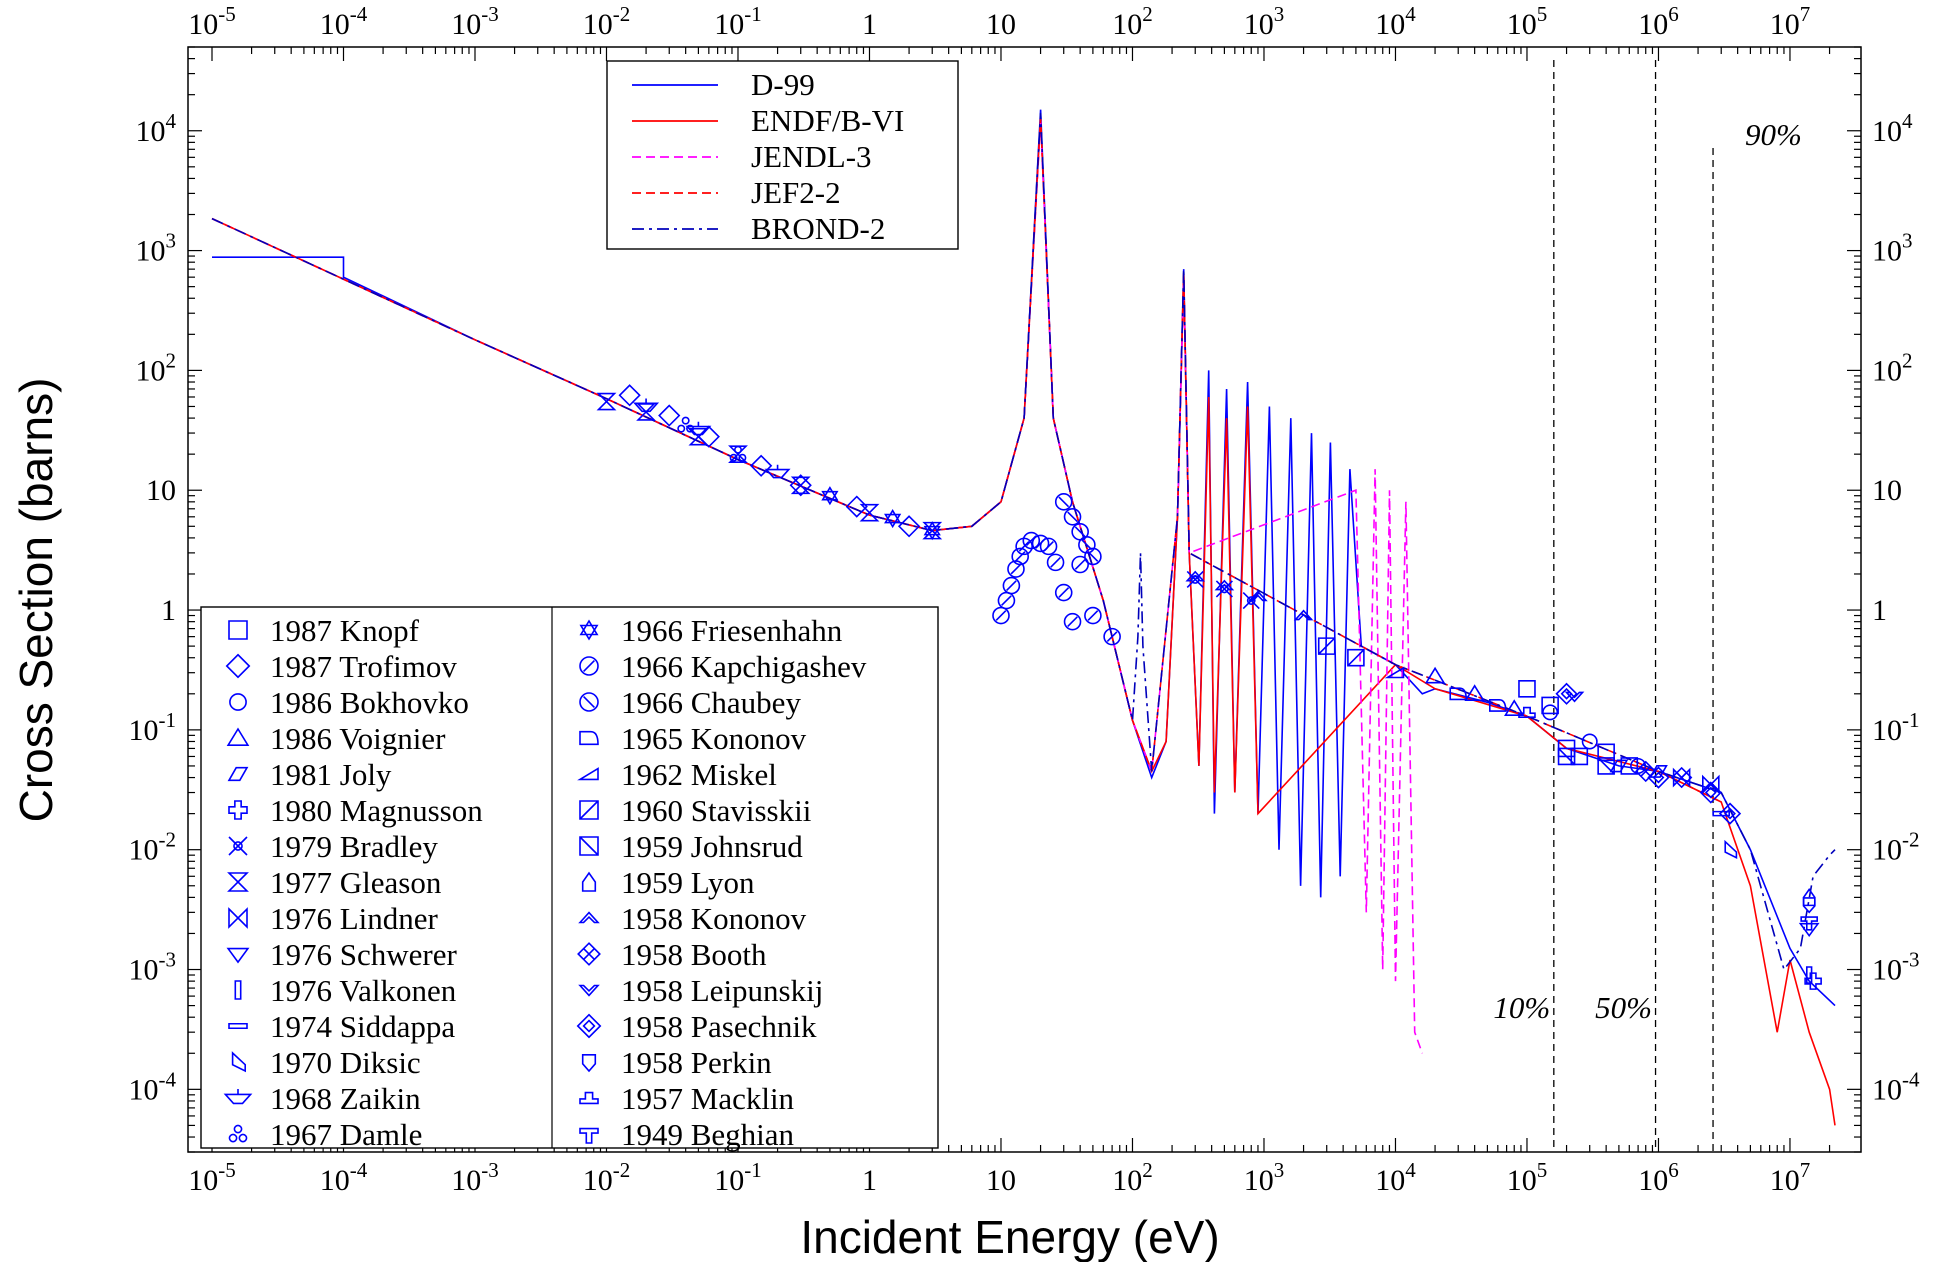  Describe the element at coordinates (1907, 360) in the screenshot. I see `y-tick-label-right-exp: 2` at that location.